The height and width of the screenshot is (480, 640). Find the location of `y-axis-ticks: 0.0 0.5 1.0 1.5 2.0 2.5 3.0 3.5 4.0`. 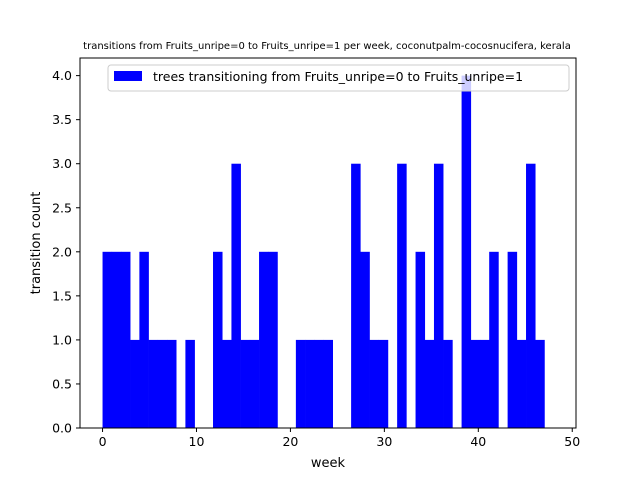

y-axis-ticks: 0.0 0.5 1.0 1.5 2.0 2.5 3.0 3.5 4.0 is located at coordinates (66, 252).